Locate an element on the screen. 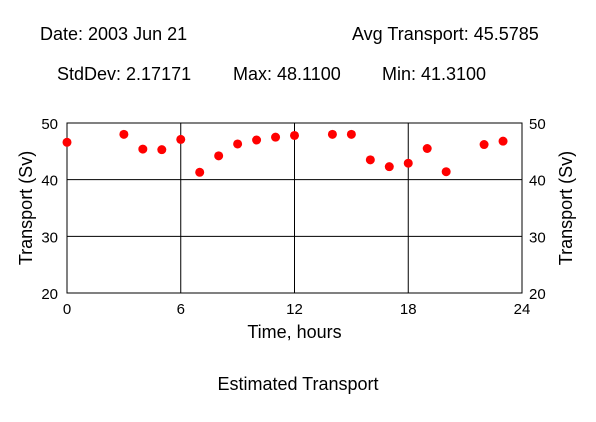 The height and width of the screenshot is (422, 596). chart-caption: Estimated Transport is located at coordinates (298, 384).